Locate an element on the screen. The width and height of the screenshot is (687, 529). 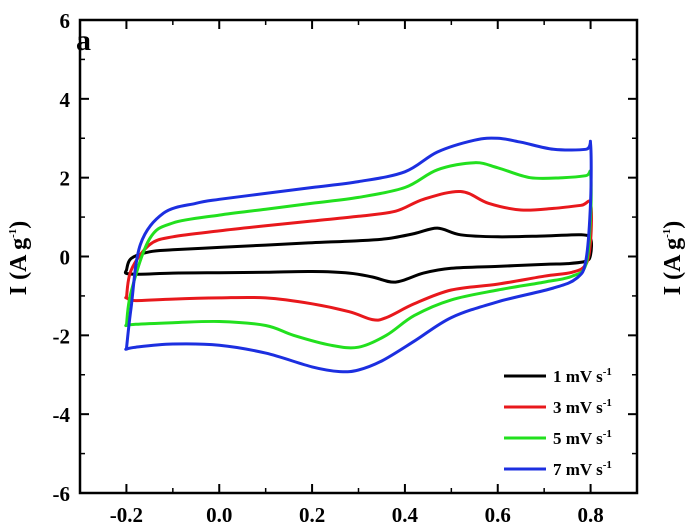
right-axis-title: I (A g-1) is located at coordinates (673, 258).